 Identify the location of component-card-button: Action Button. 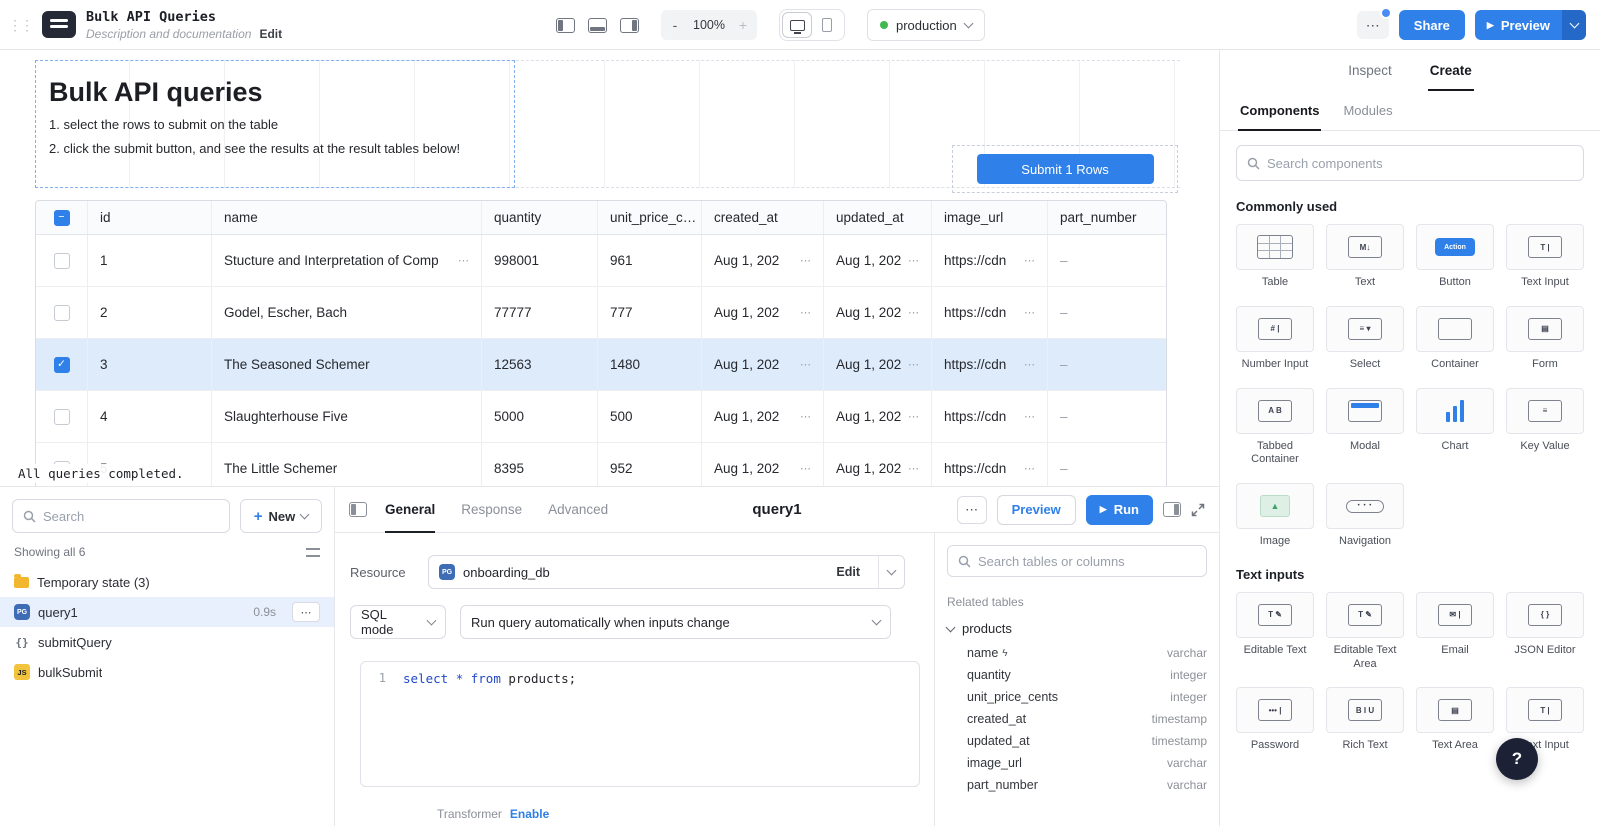
(1455, 257).